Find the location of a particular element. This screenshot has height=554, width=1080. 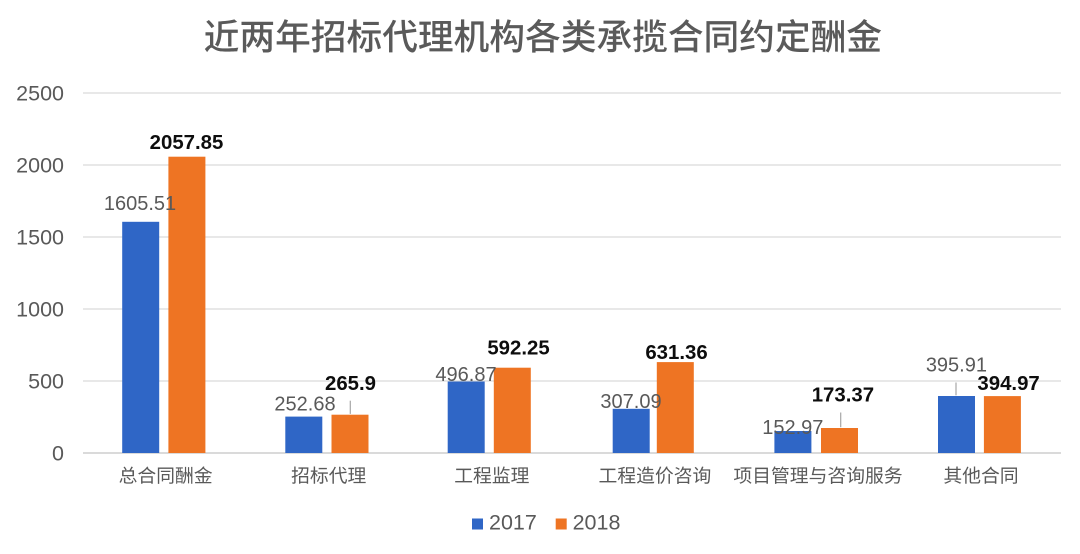

svg-text: 2500 is located at coordinates (40, 94).